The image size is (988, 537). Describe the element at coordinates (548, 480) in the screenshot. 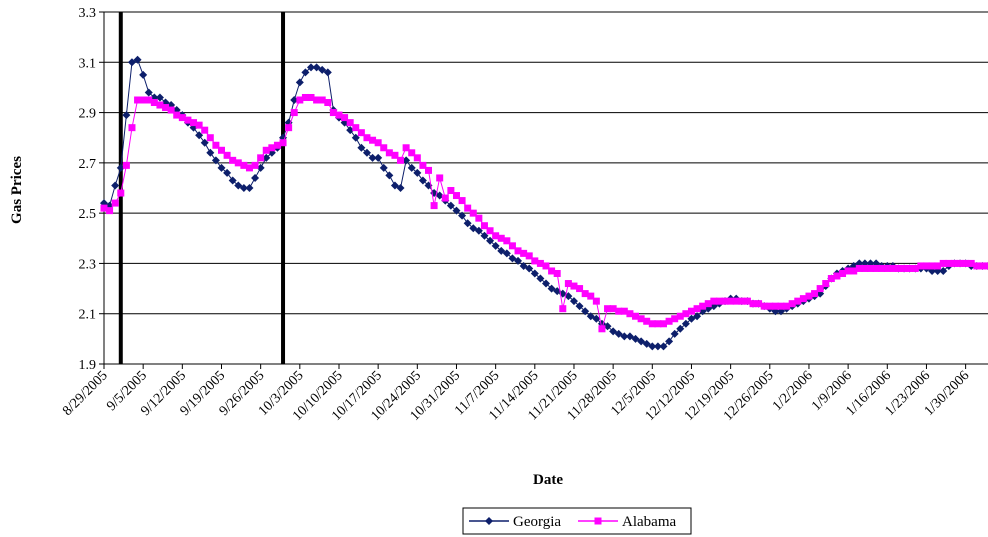

I see `x-axis-title: Date` at that location.